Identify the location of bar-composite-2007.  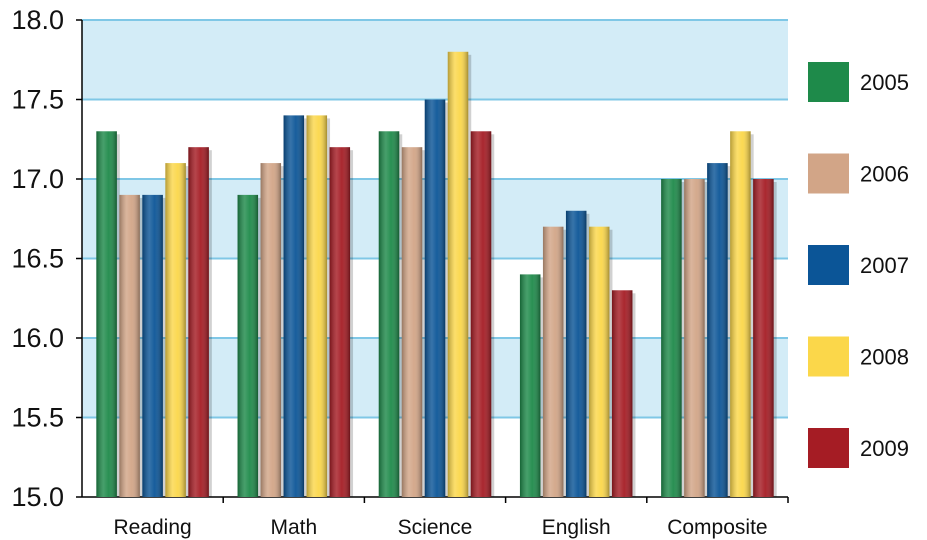
(719, 330).